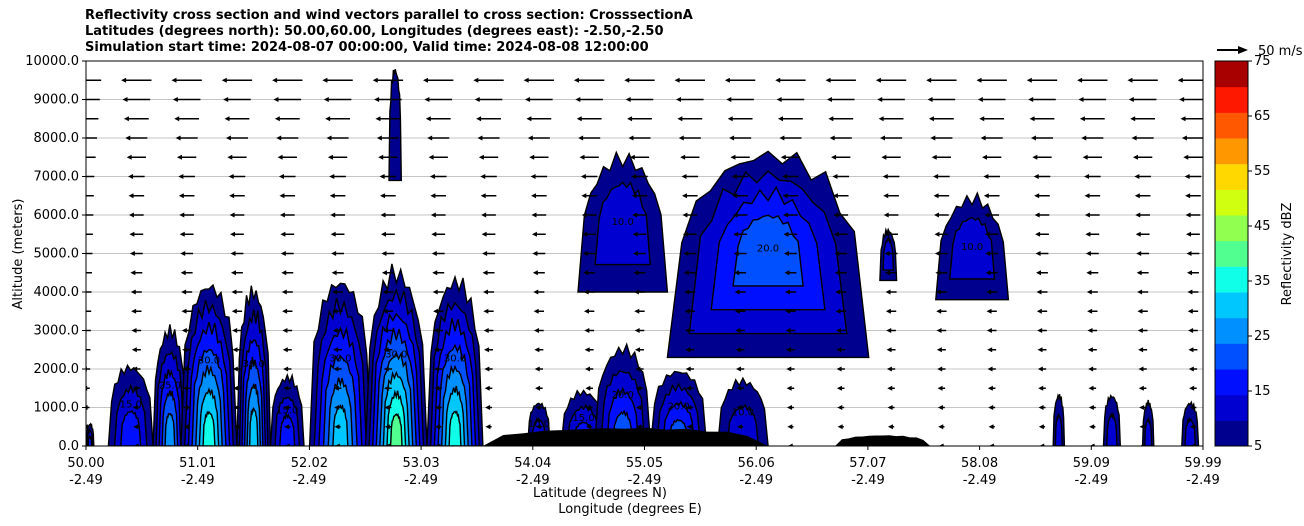  What do you see at coordinates (57, 177) in the screenshot?
I see `y-tick-label-7: 7000.0` at bounding box center [57, 177].